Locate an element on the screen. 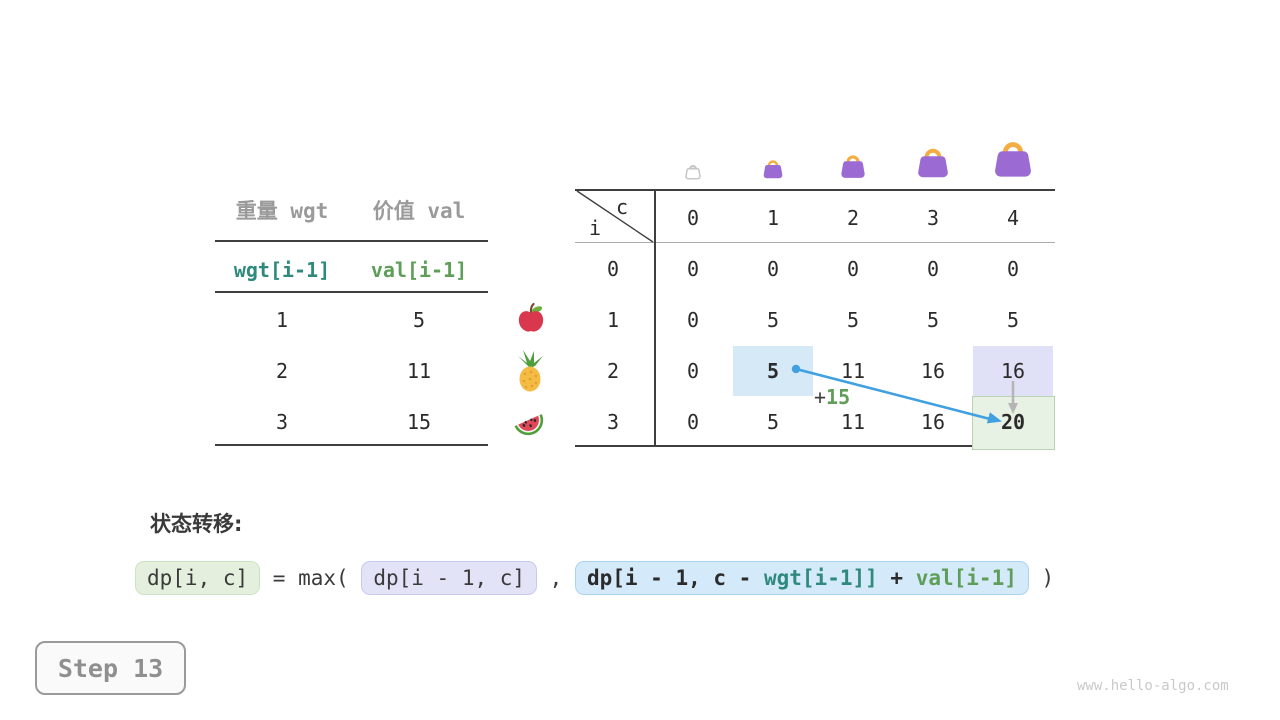 This screenshot has width=1280, height=720. formula-arg1-pill: dp[i - 1, c] is located at coordinates (449, 578).